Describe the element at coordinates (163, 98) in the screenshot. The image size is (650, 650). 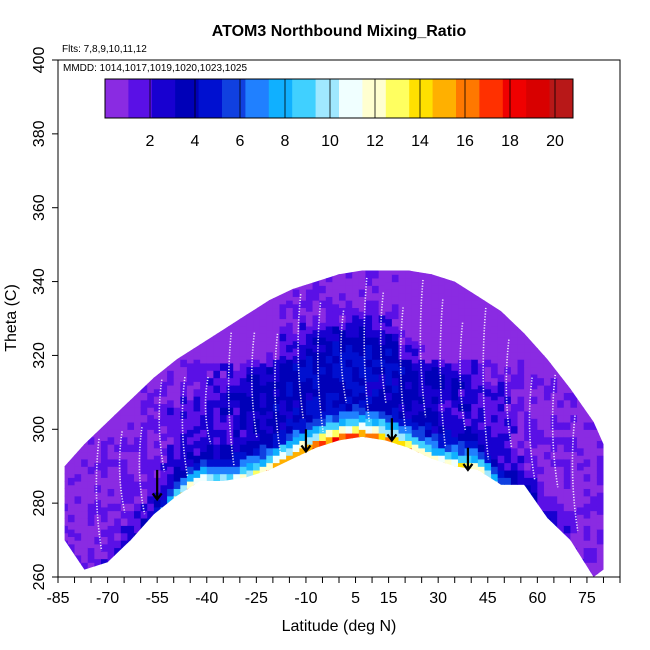
I see `colorbar-swatch` at that location.